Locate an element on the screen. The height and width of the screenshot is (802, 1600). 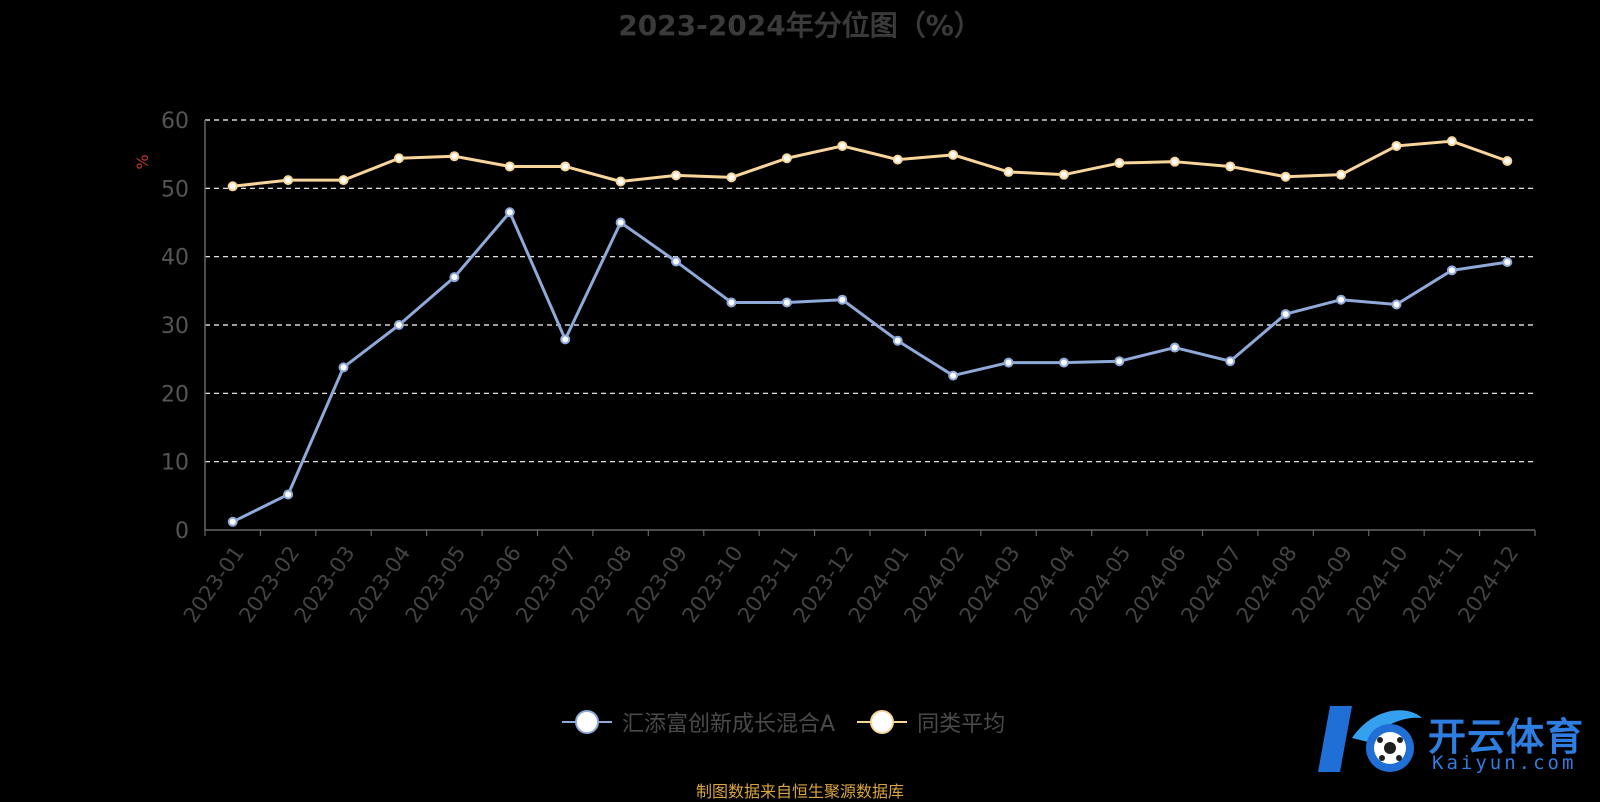
legend-label-average: 同类平均 is located at coordinates (961, 724).